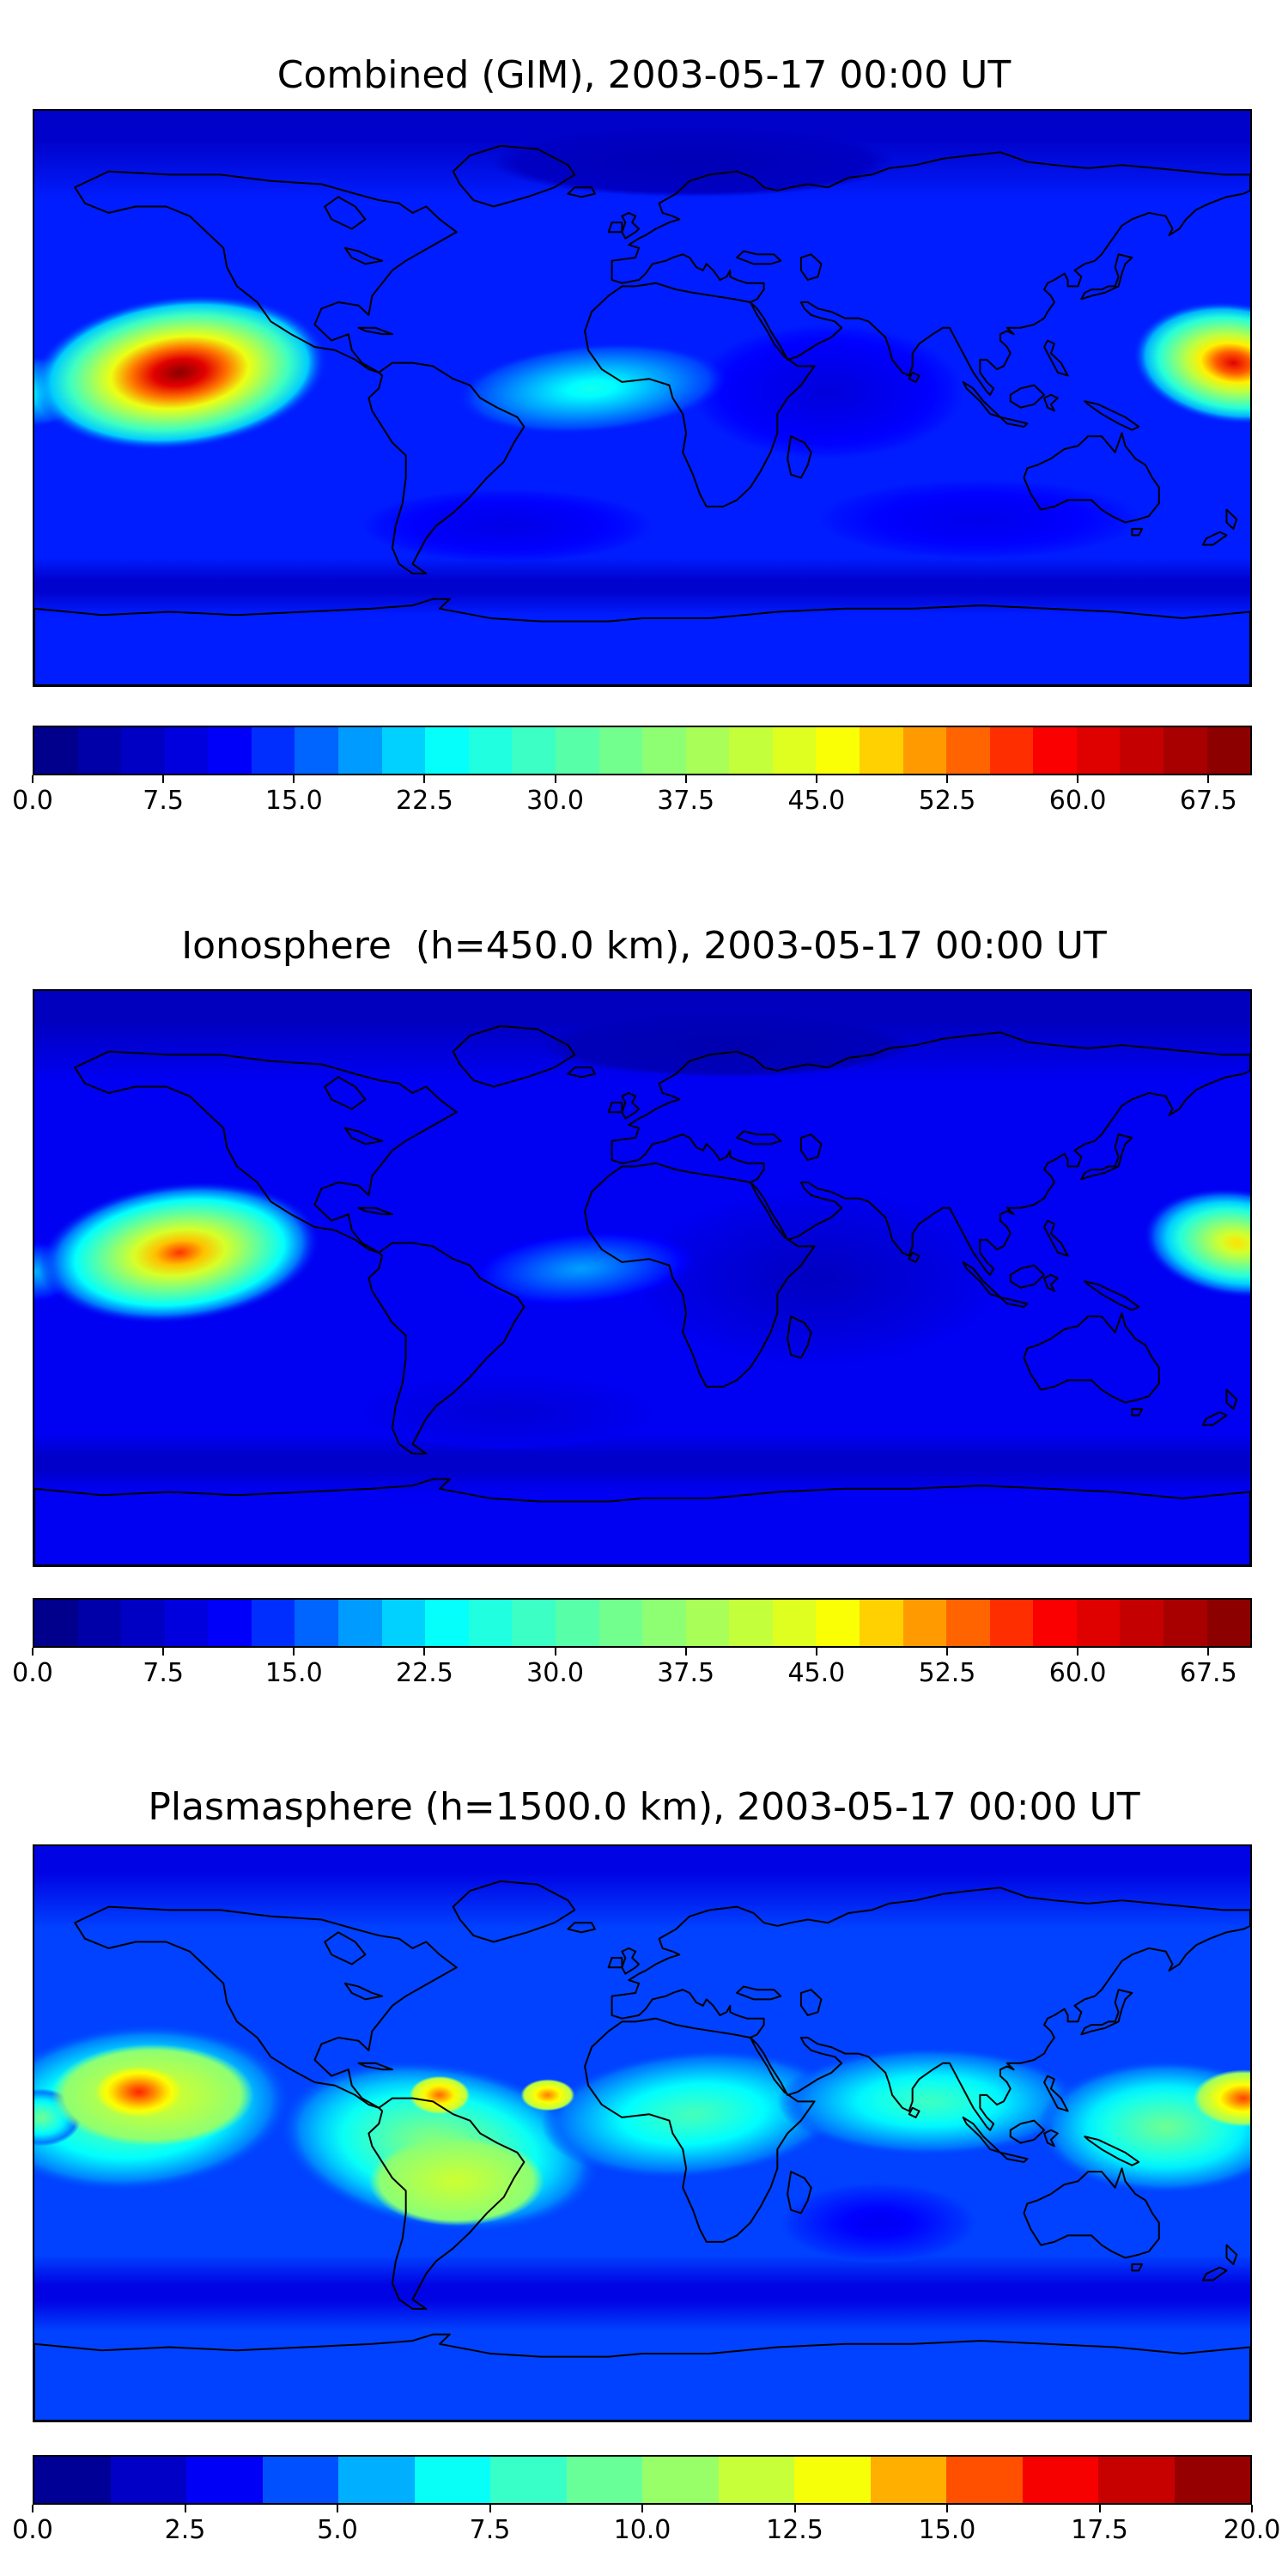 Image resolution: width=1288 pixels, height=2576 pixels. Describe the element at coordinates (164, 801) in the screenshot. I see `colorbar-tick-label: 7.5` at that location.